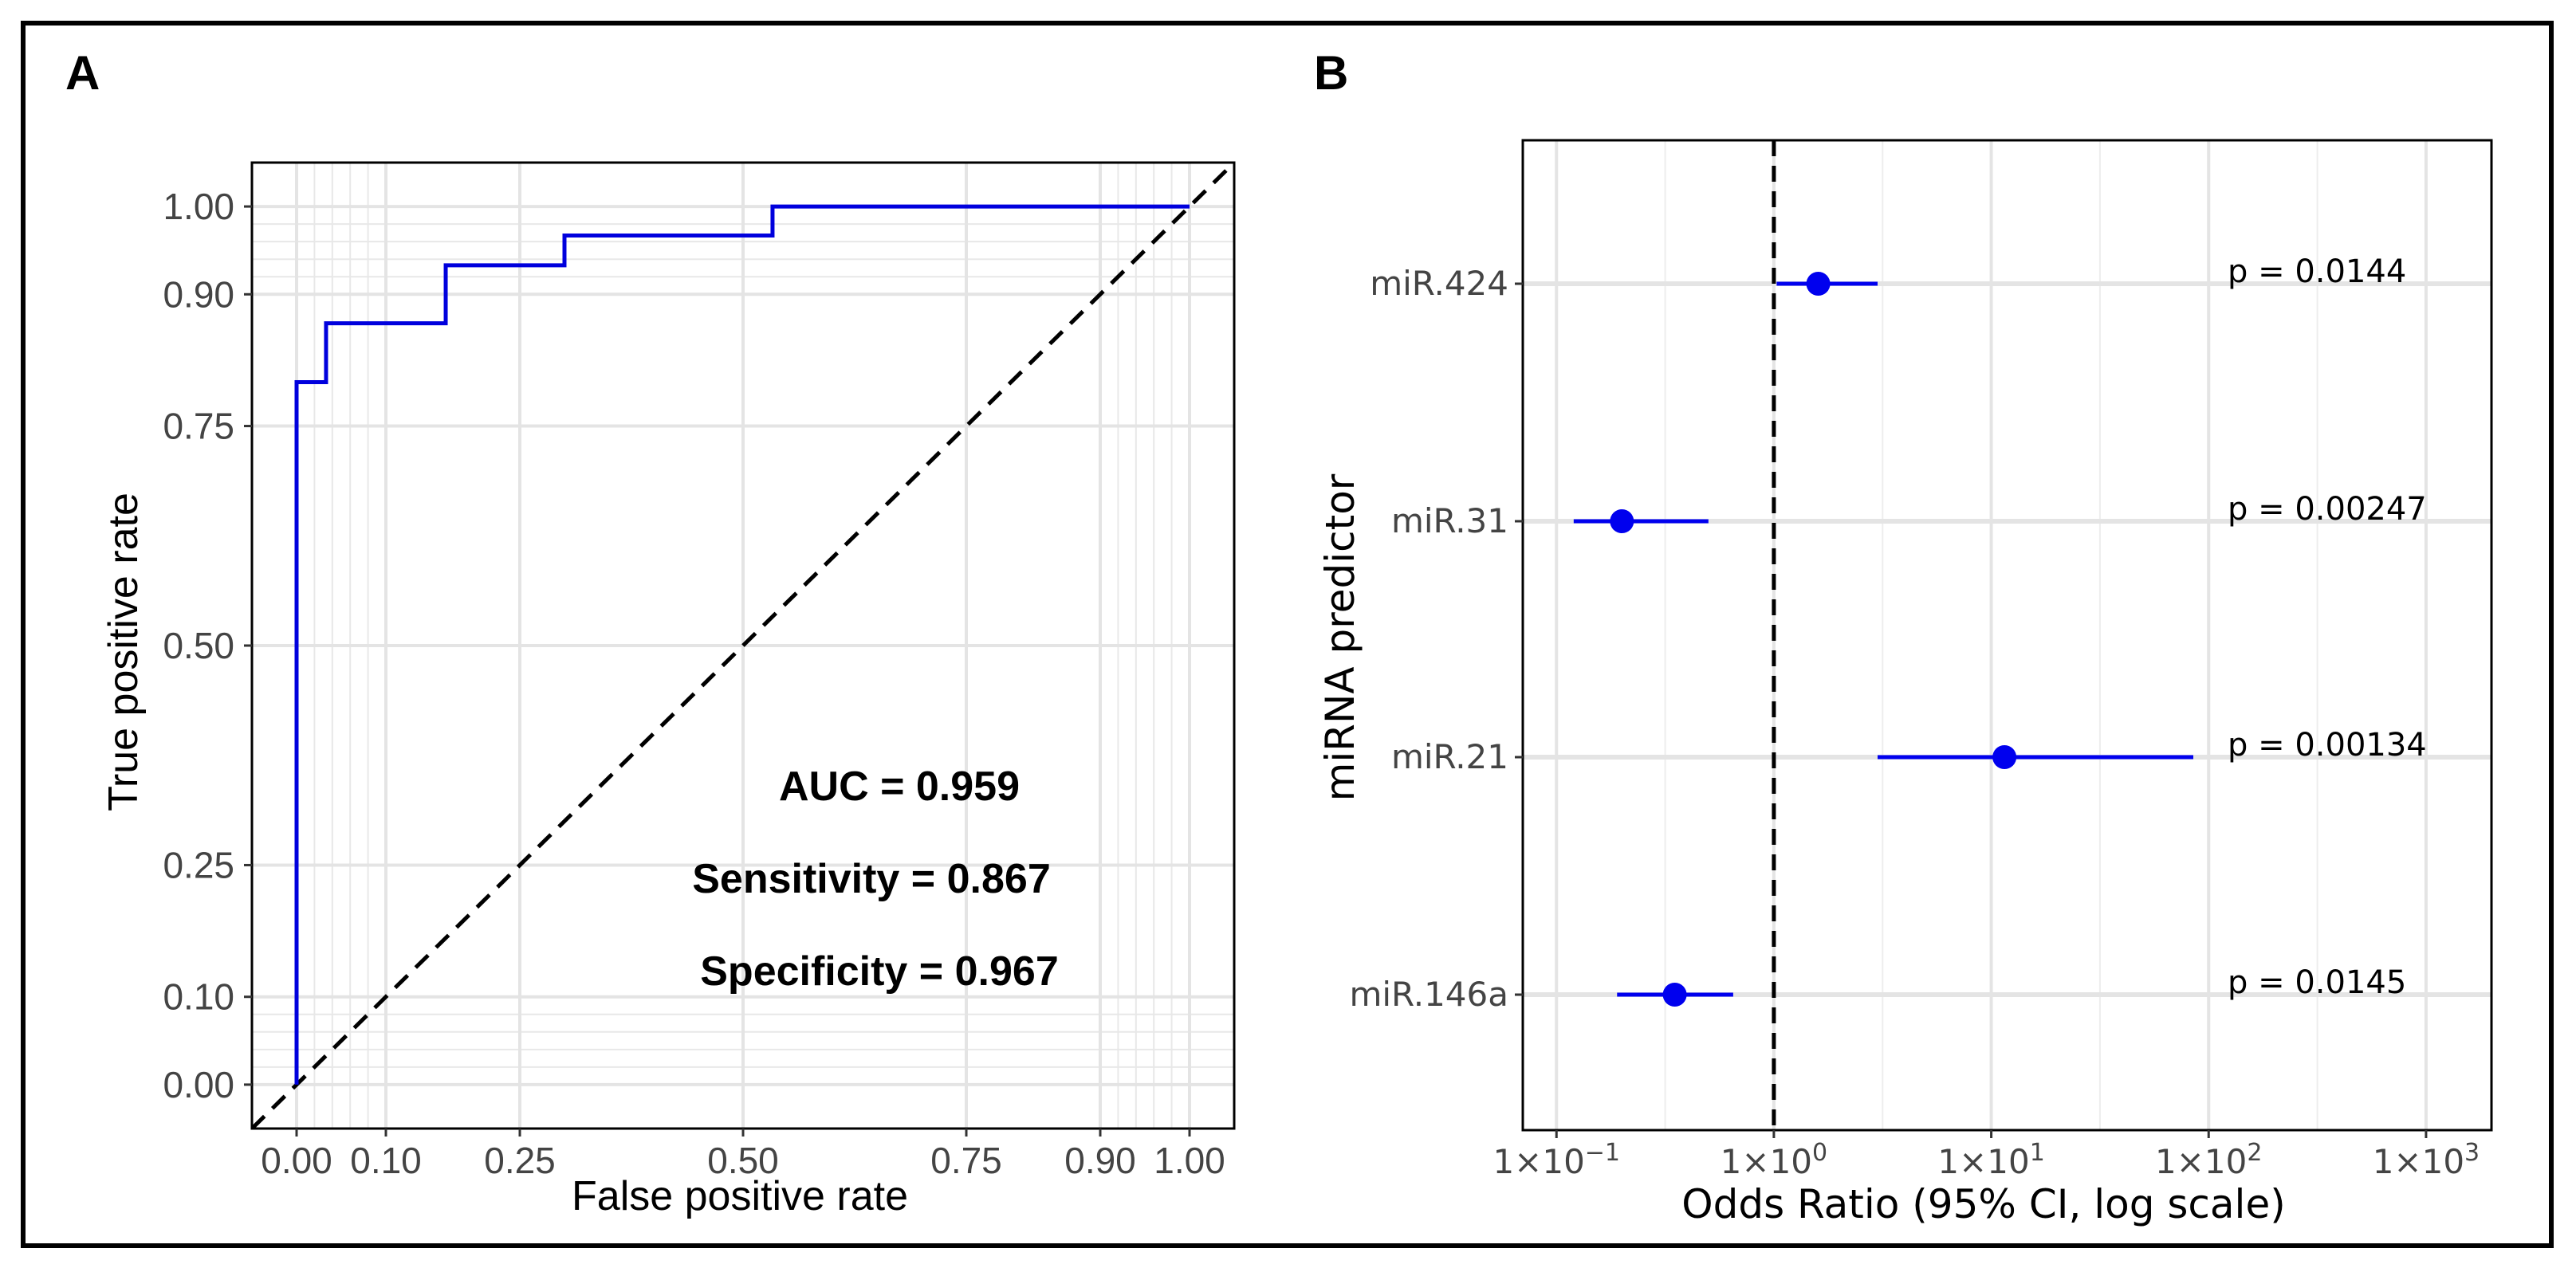 This screenshot has width=2576, height=1272. What do you see at coordinates (199, 865) in the screenshot?
I see `roc-y-tick-label: 0.25` at bounding box center [199, 865].